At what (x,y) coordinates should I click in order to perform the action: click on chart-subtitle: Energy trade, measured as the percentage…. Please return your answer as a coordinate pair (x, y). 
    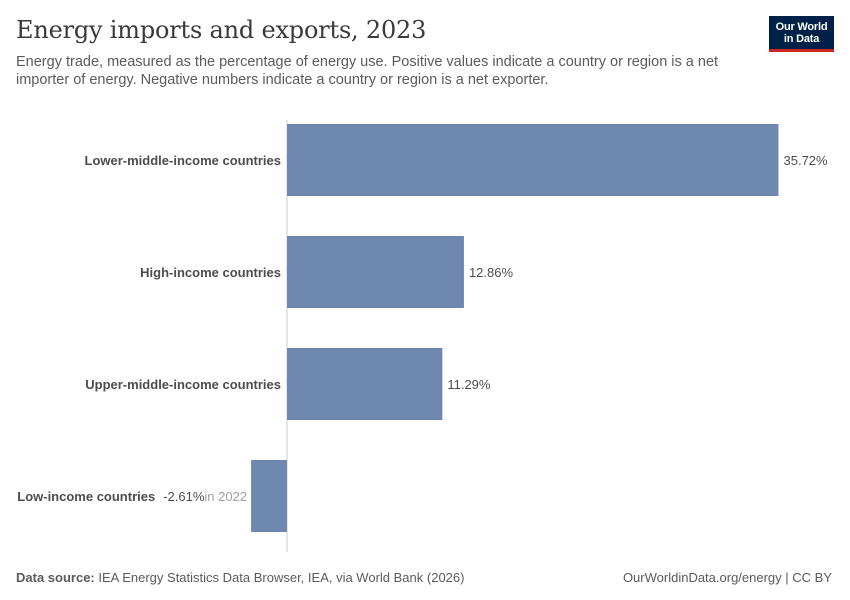
    Looking at the image, I should click on (367, 71).